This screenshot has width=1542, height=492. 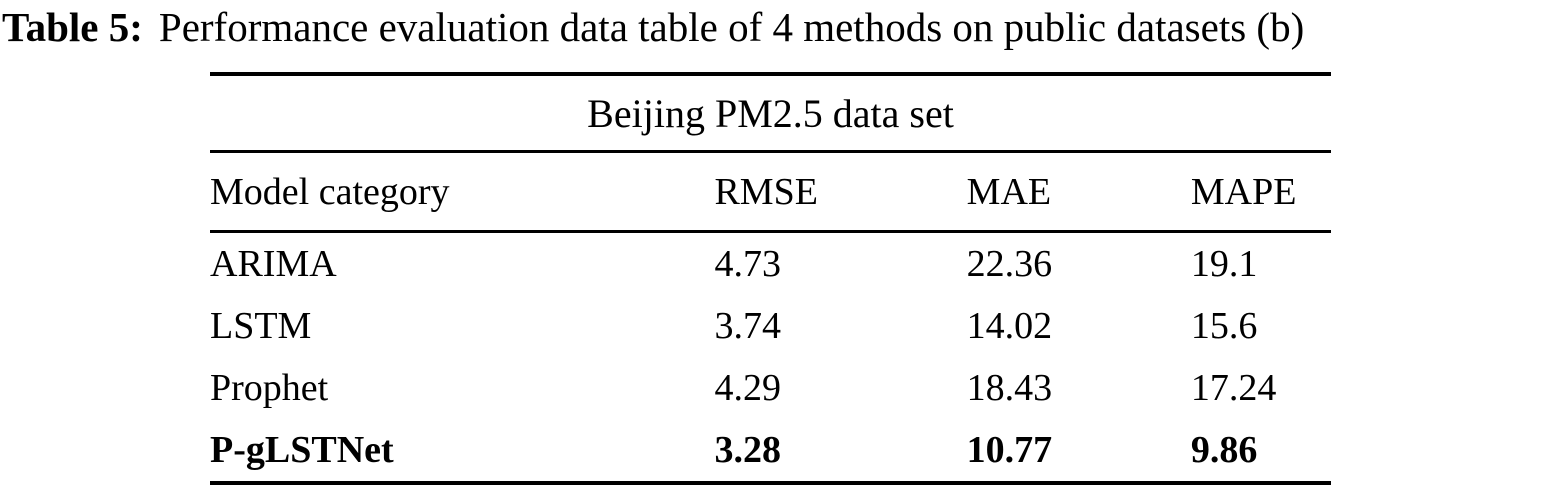 I want to click on cell-model-name: ARIMA, so click(x=273, y=264).